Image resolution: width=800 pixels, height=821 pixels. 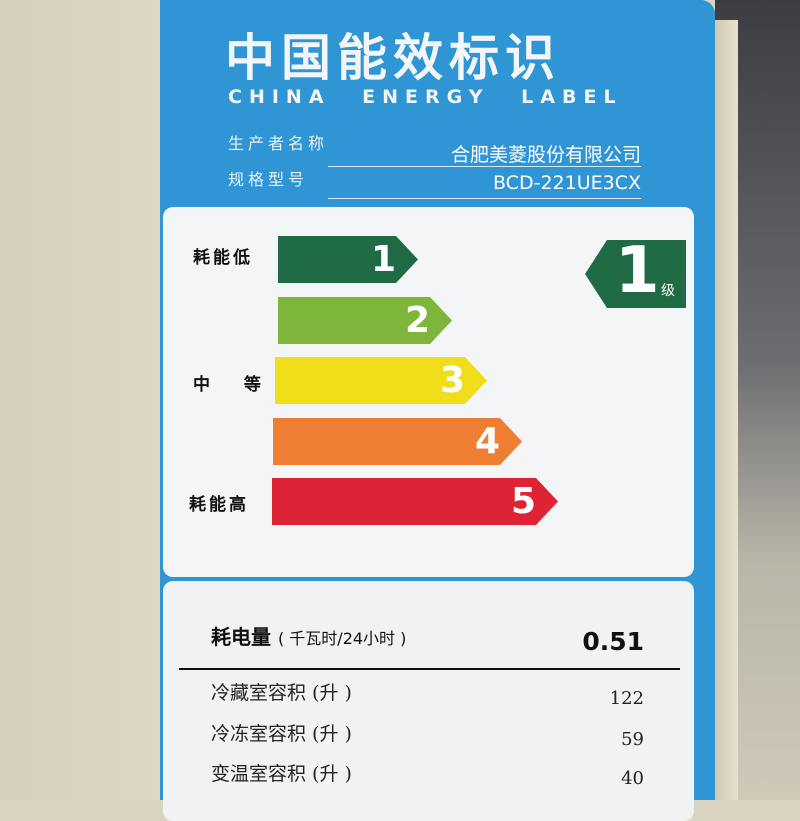 What do you see at coordinates (613, 641) in the screenshot?
I see `consumption-value: 0.51` at bounding box center [613, 641].